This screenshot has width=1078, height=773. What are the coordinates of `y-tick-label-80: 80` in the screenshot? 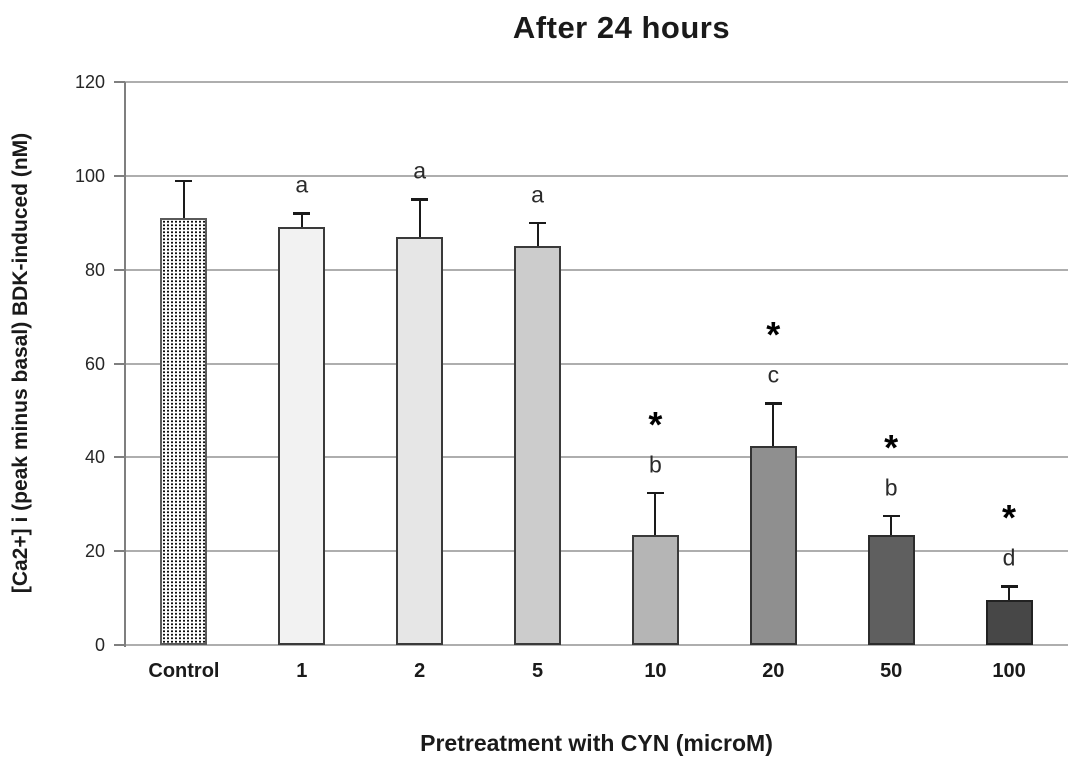 It's located at (94, 269).